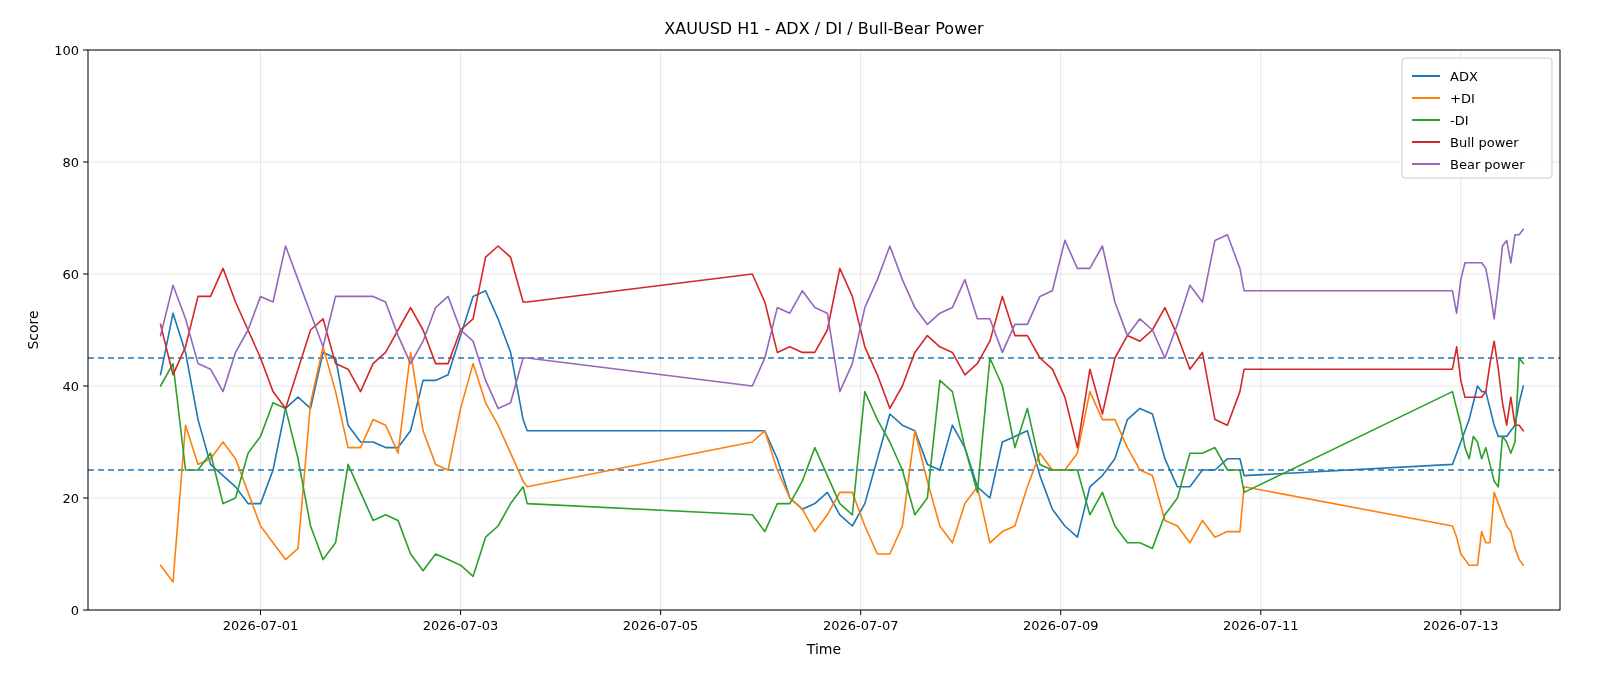 The width and height of the screenshot is (1600, 686). What do you see at coordinates (1488, 164) in the screenshot?
I see `legend-label: Bear power` at bounding box center [1488, 164].